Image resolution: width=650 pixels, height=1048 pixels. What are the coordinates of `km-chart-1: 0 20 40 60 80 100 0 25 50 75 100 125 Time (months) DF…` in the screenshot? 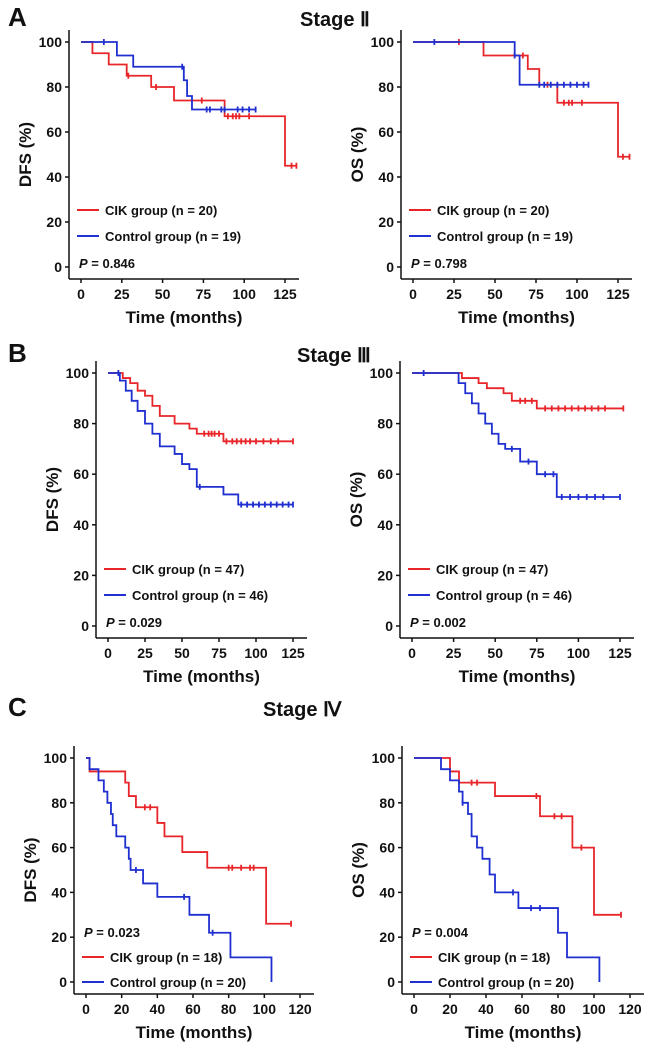 It's located at (157, 178).